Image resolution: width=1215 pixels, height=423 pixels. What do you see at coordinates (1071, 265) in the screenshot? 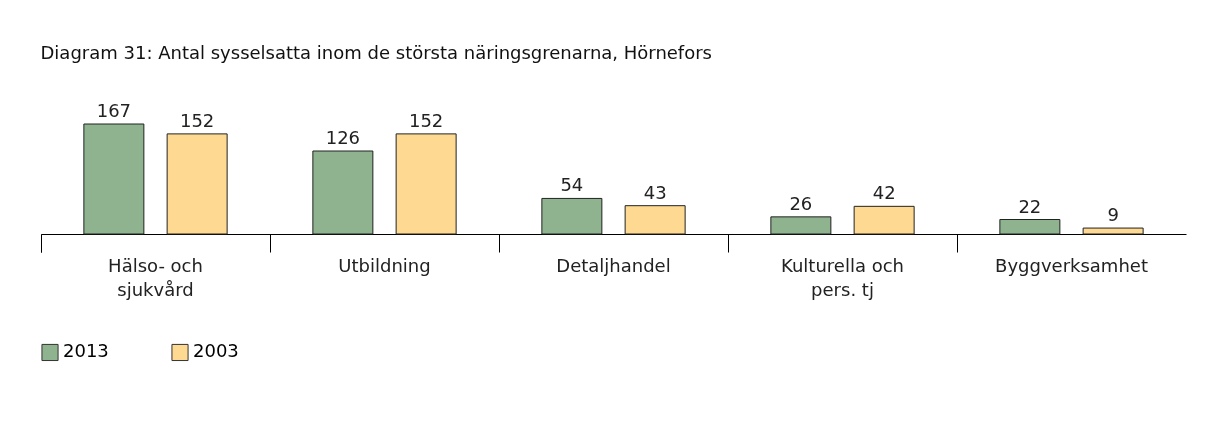
I see `x-tick-label: Byggverksamhet` at bounding box center [1071, 265].